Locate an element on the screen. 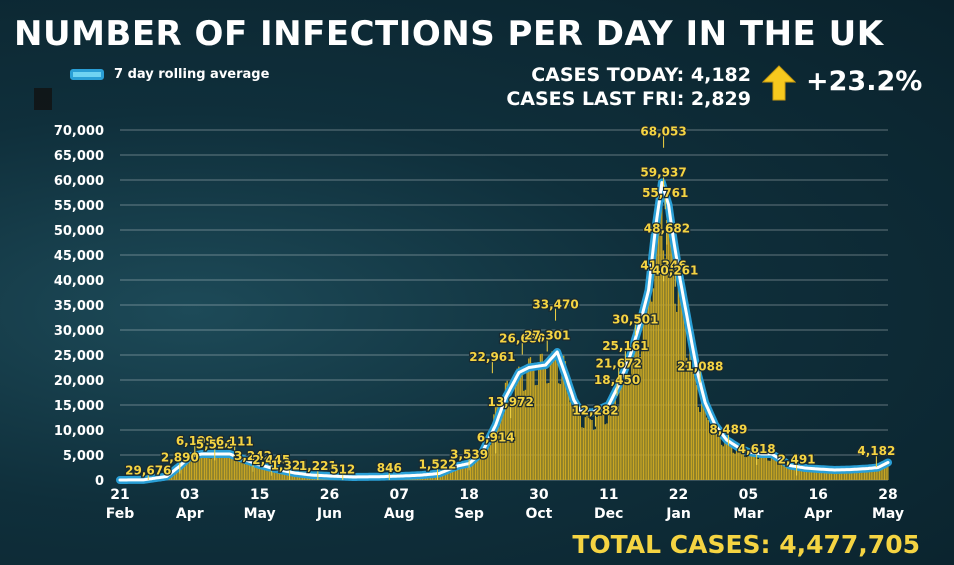  y-tick-label: 5,000 is located at coordinates (83, 456).